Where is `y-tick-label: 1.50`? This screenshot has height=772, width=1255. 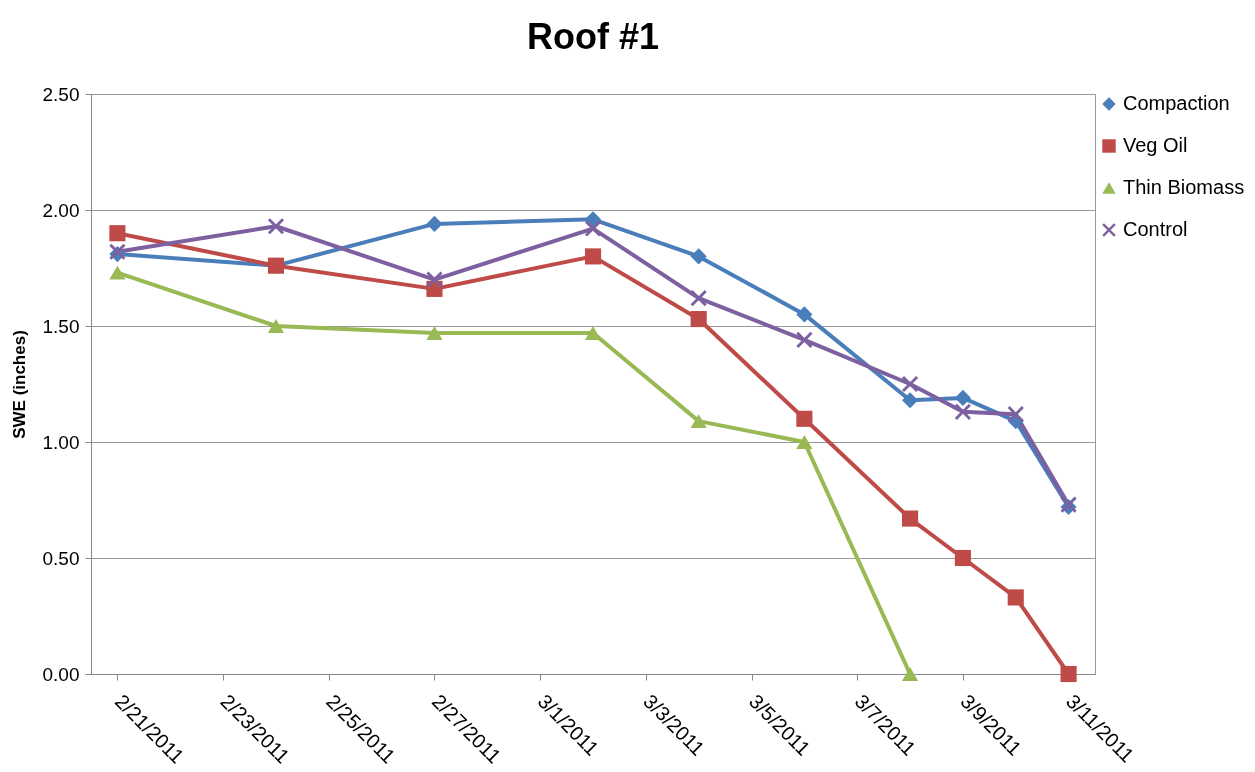
y-tick-label: 1.50 is located at coordinates (61, 326).